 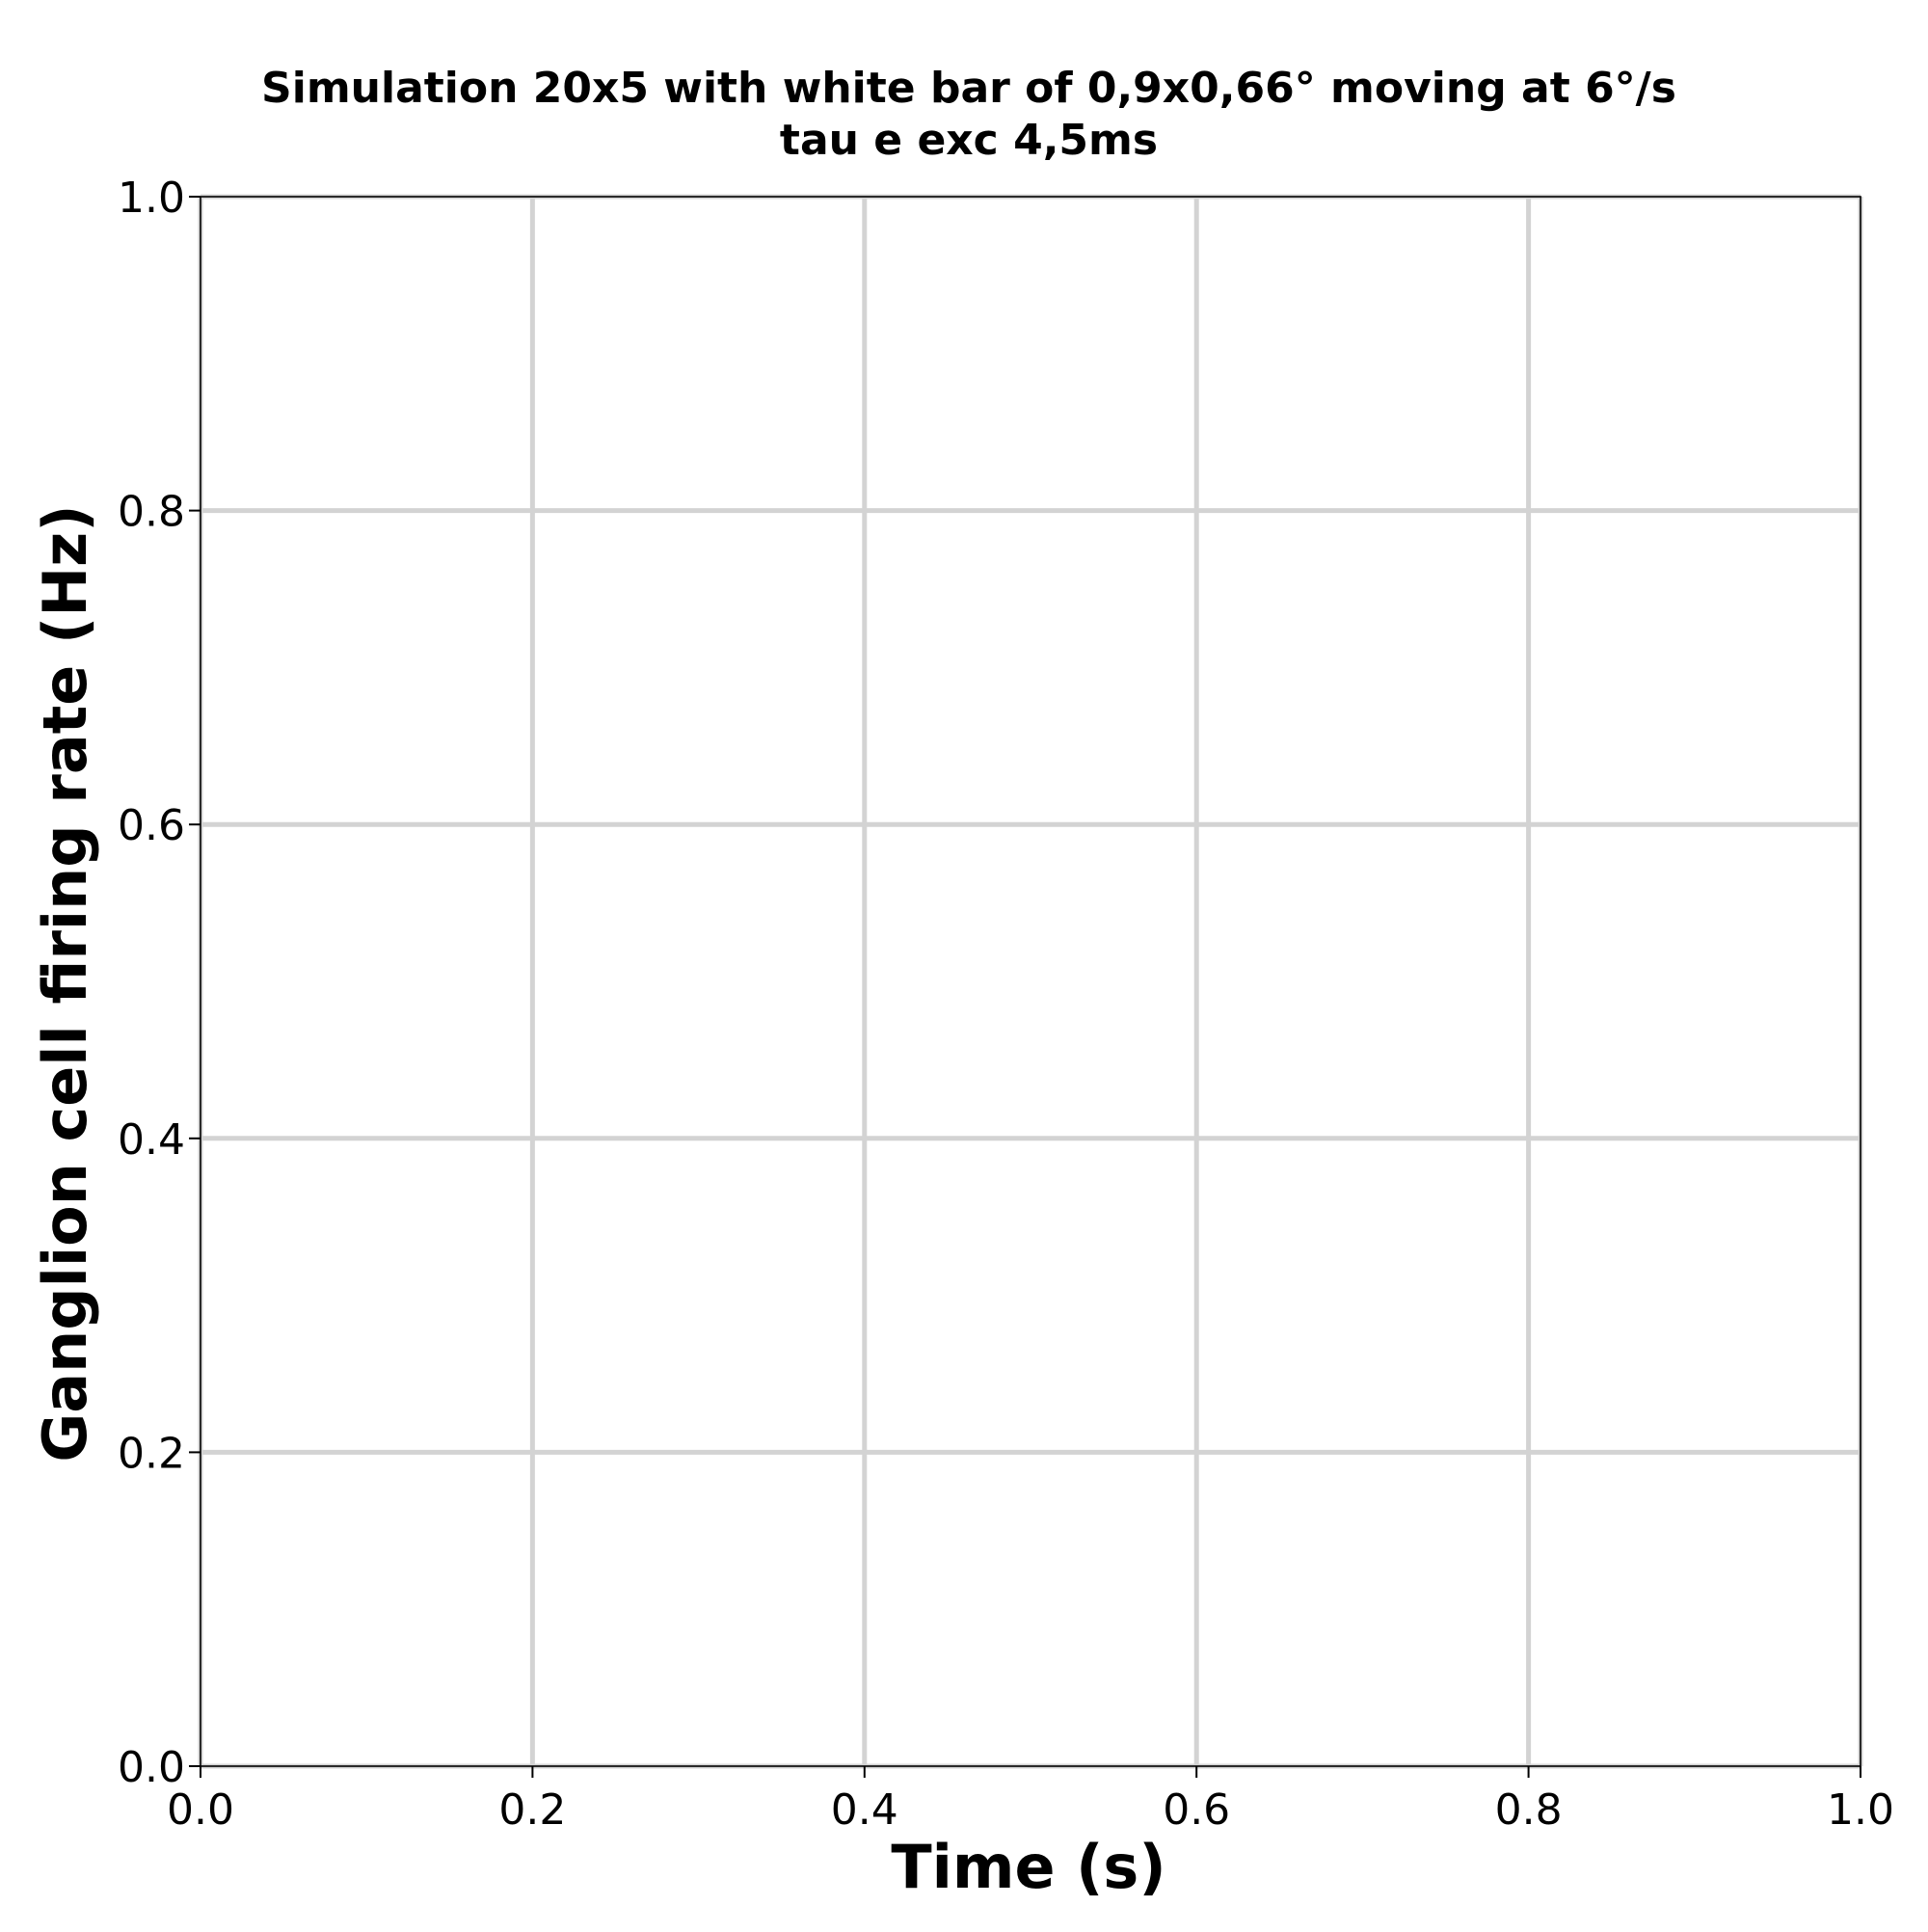 I want to click on x-tick-label: 0.4, so click(x=864, y=1810).